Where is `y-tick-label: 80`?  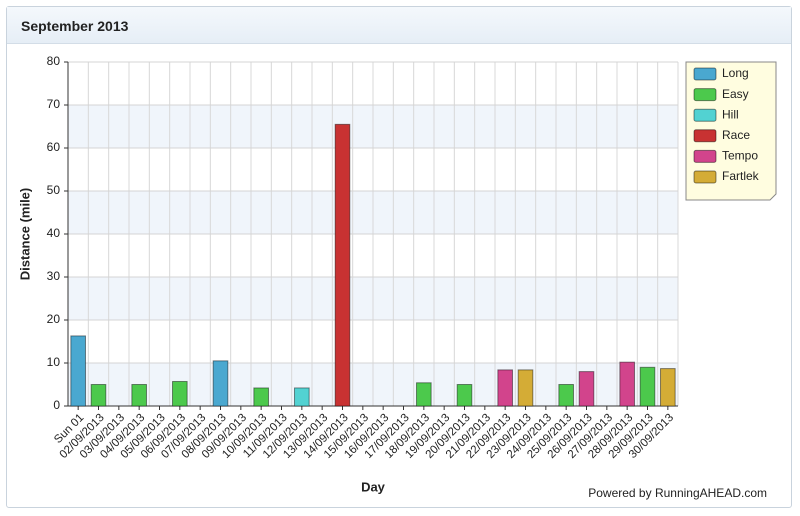 y-tick-label: 80 is located at coordinates (54, 61).